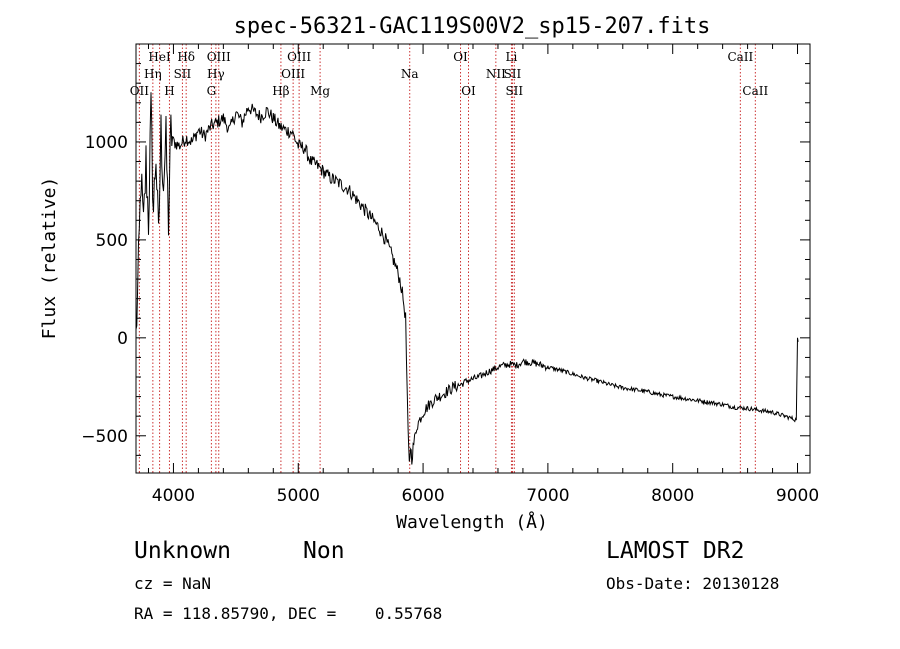 This screenshot has width=900, height=649. What do you see at coordinates (324, 551) in the screenshot?
I see `object-subclass: Non` at bounding box center [324, 551].